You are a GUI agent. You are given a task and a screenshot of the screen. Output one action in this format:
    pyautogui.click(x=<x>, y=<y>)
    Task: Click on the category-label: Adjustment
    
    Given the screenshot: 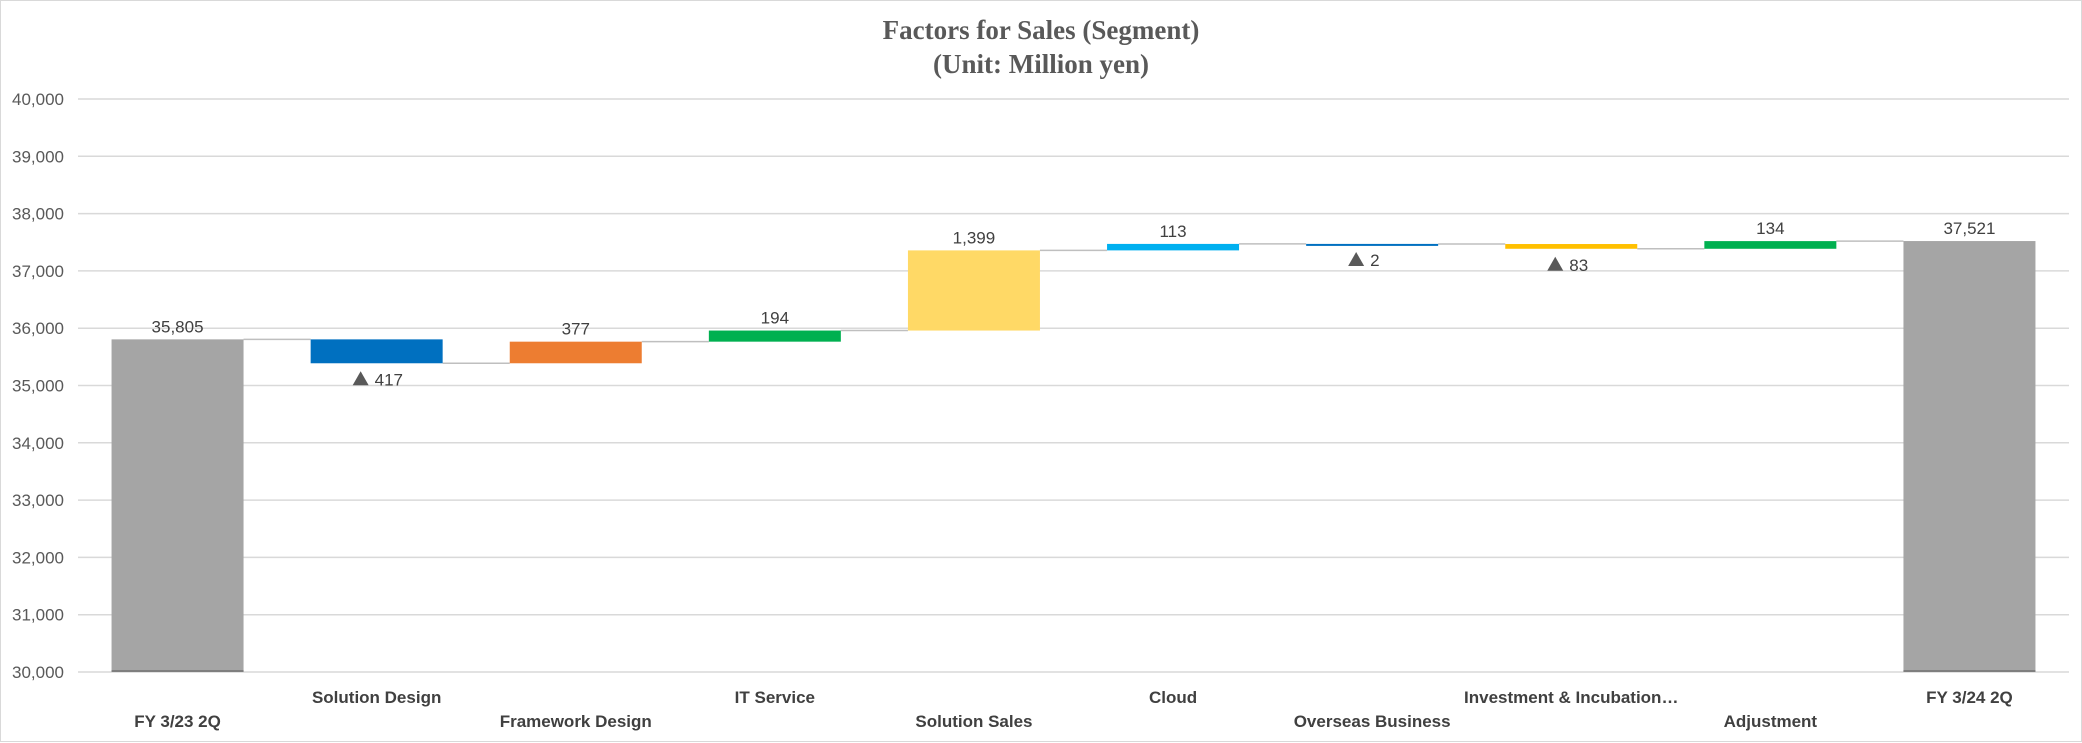 What is the action you would take?
    pyautogui.click(x=1771, y=721)
    